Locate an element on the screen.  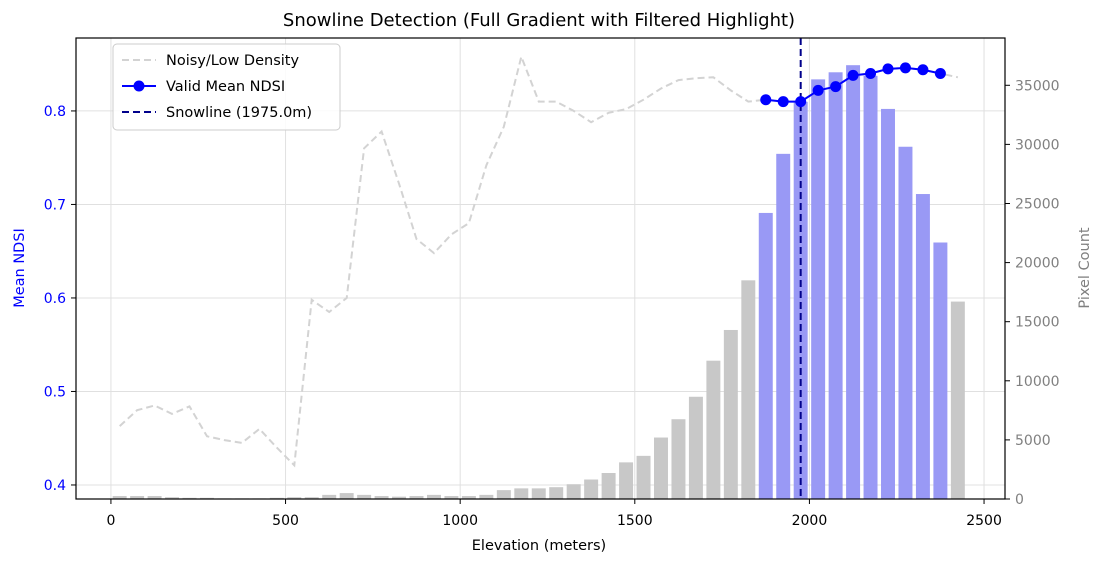
y-right-tick-label: 5000 is located at coordinates (1033, 441).